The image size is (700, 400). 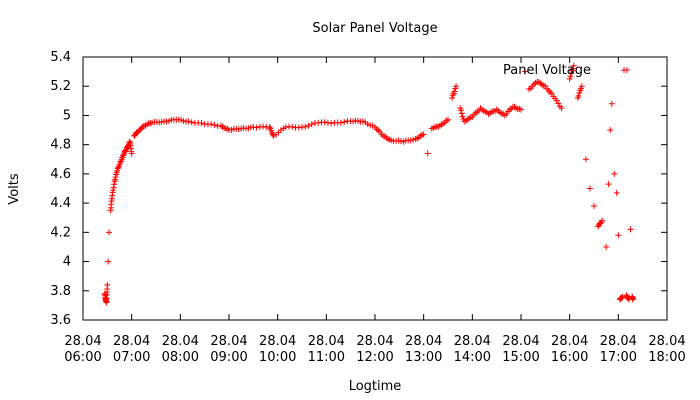 I want to click on legend-plus-marker, so click(x=627, y=70).